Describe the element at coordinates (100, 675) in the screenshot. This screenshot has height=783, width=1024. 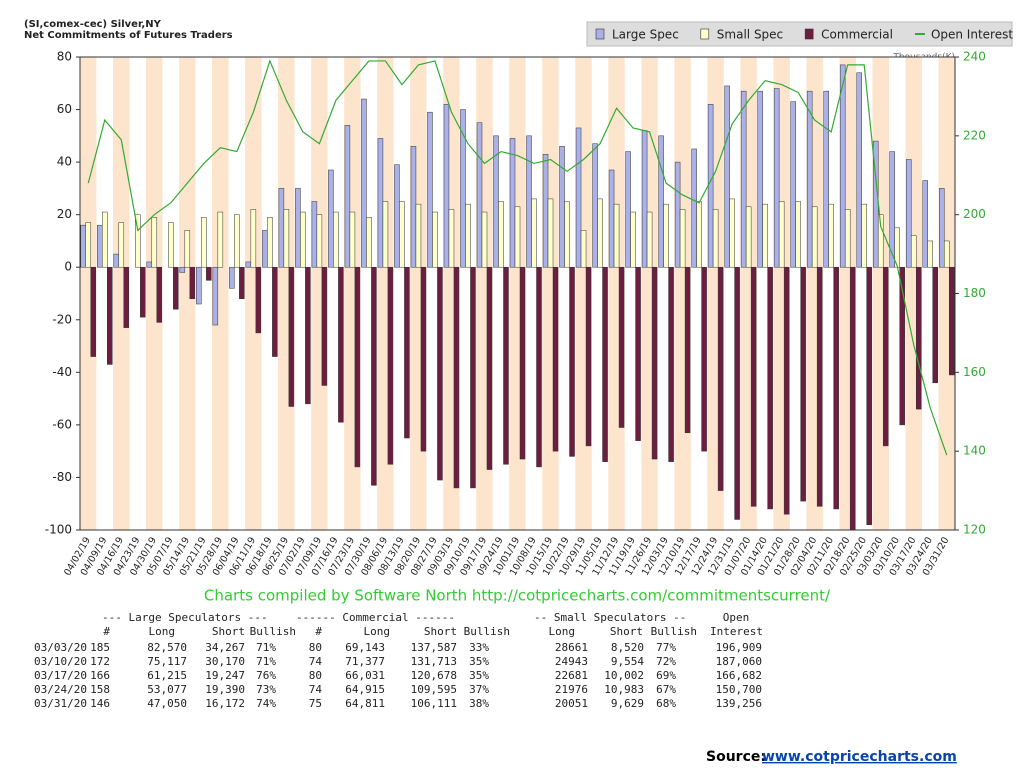
I see `table-cell: 166` at that location.